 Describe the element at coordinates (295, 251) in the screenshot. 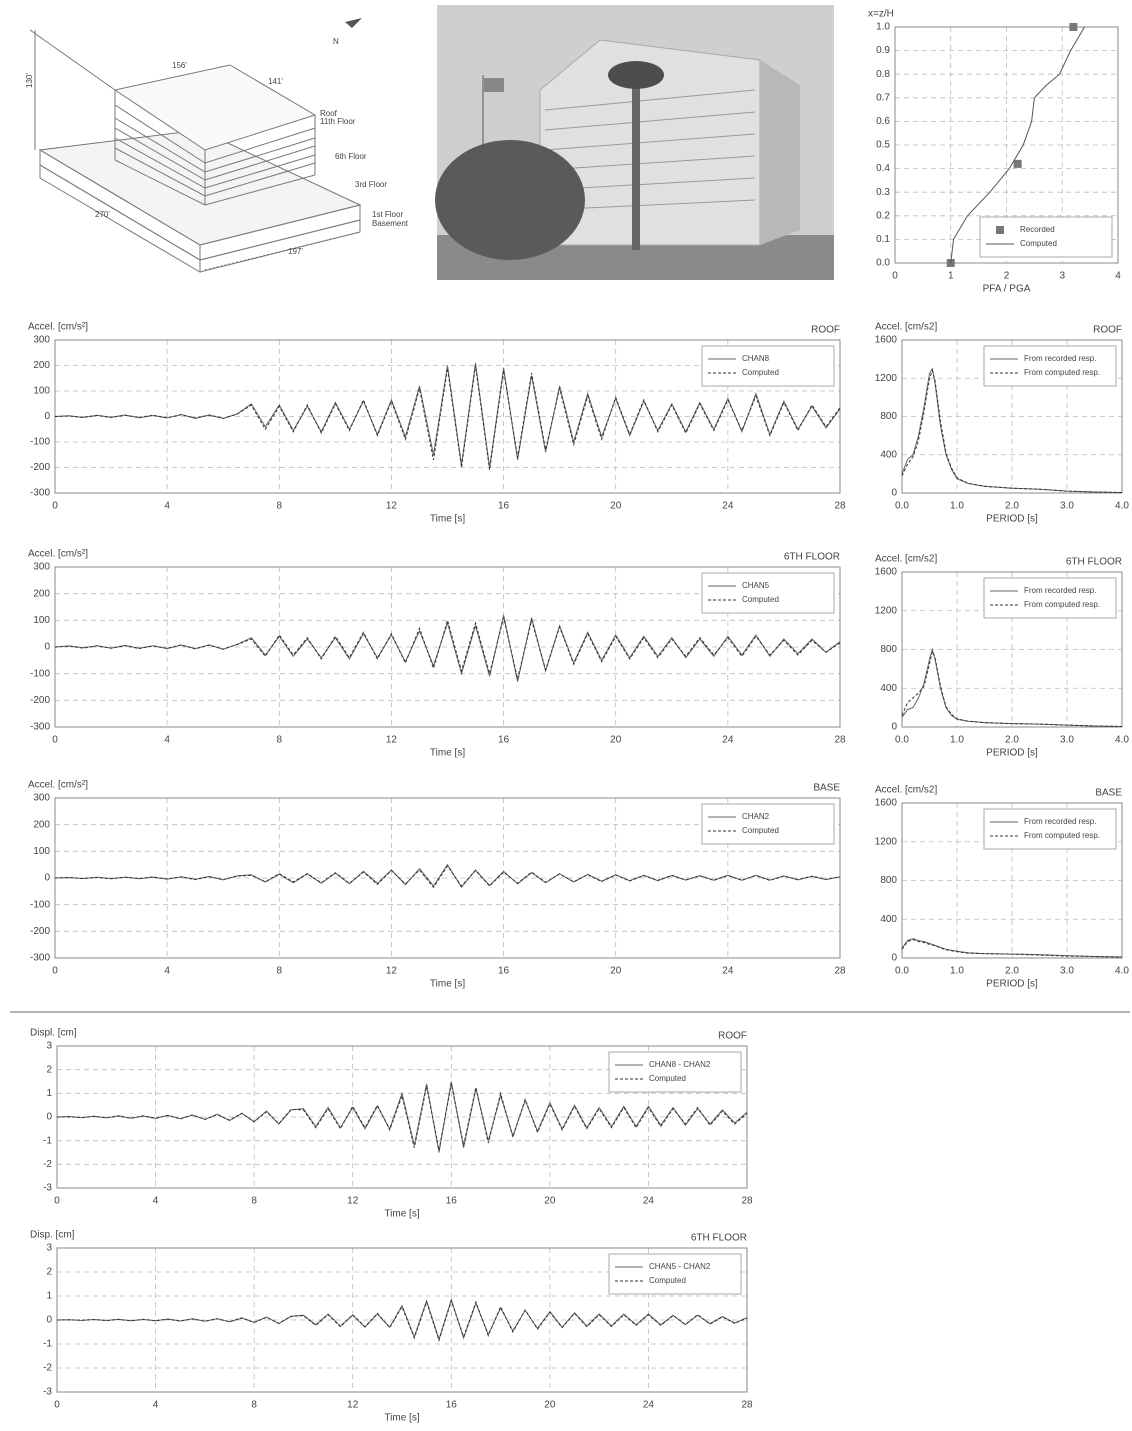

I see `dimension-label: 197'` at that location.